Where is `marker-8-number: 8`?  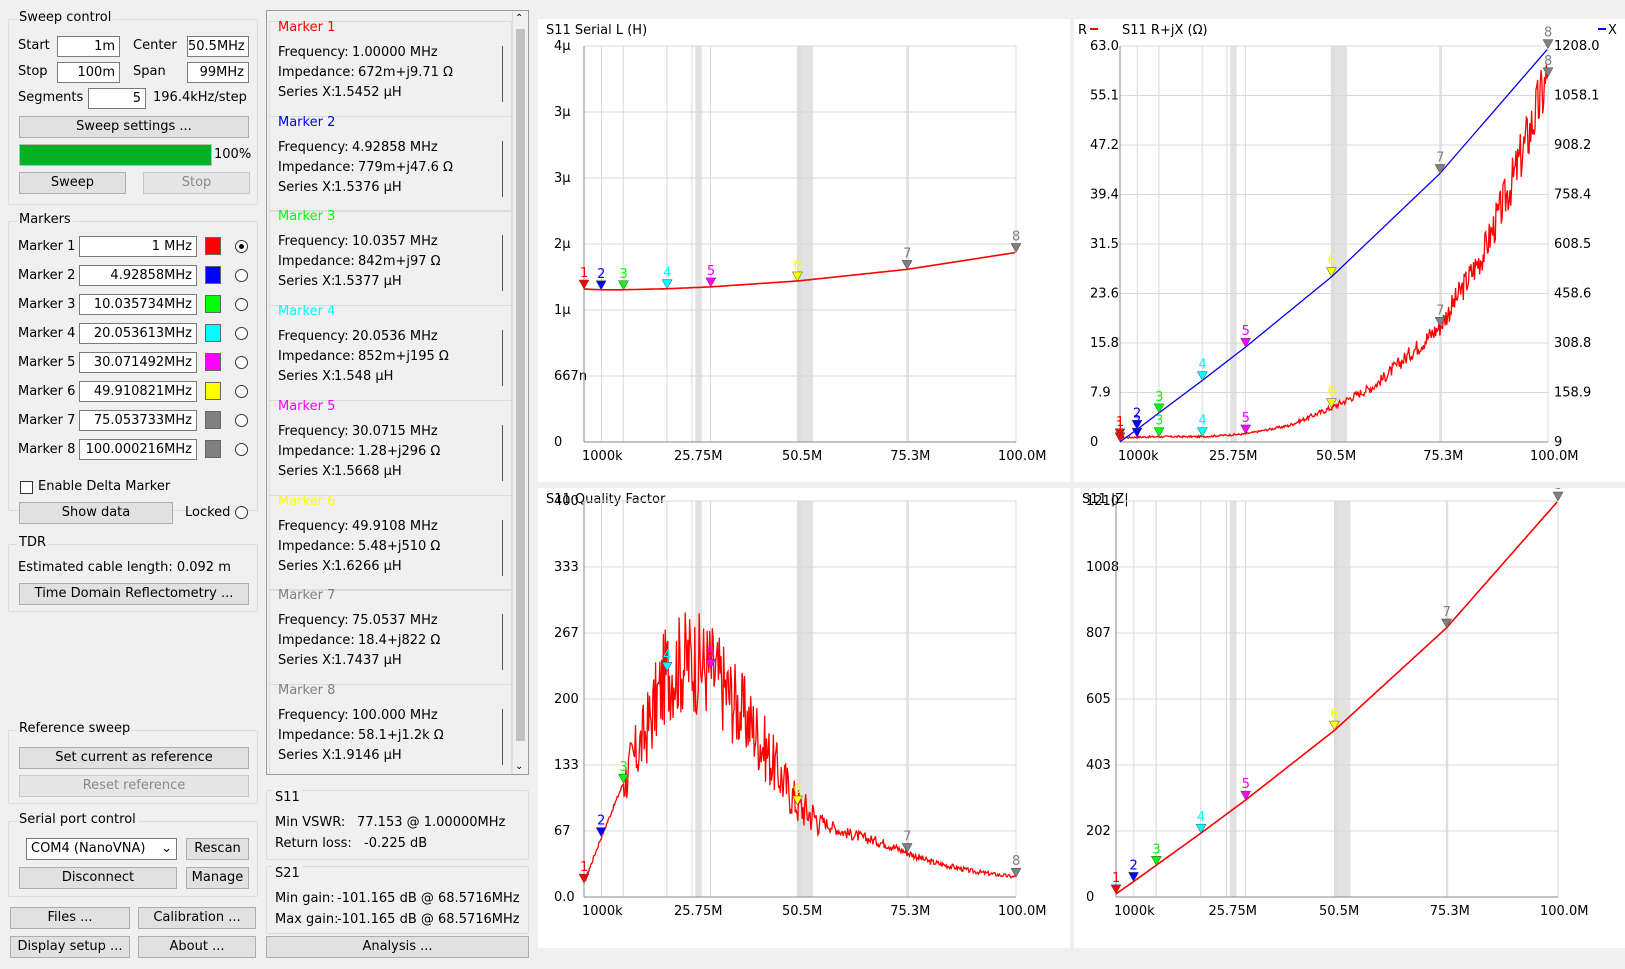
marker-8-number: 8 is located at coordinates (1016, 236).